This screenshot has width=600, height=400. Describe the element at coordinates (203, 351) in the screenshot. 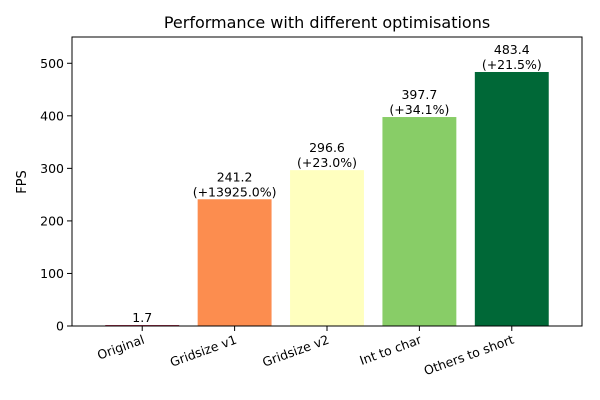

I see `x-tick-label-1: Gridsize v1` at that location.